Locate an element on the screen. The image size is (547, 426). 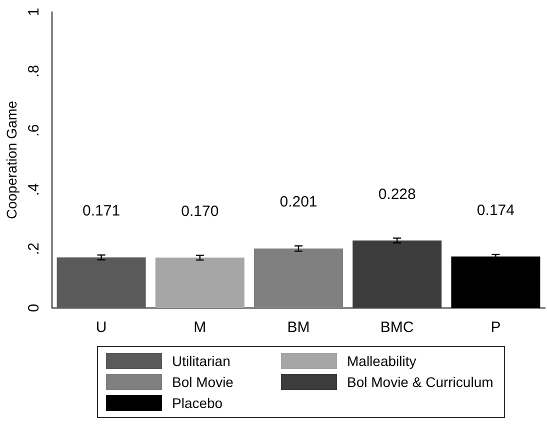
legend-label: Bol Movie & Curriculum is located at coordinates (420, 382).